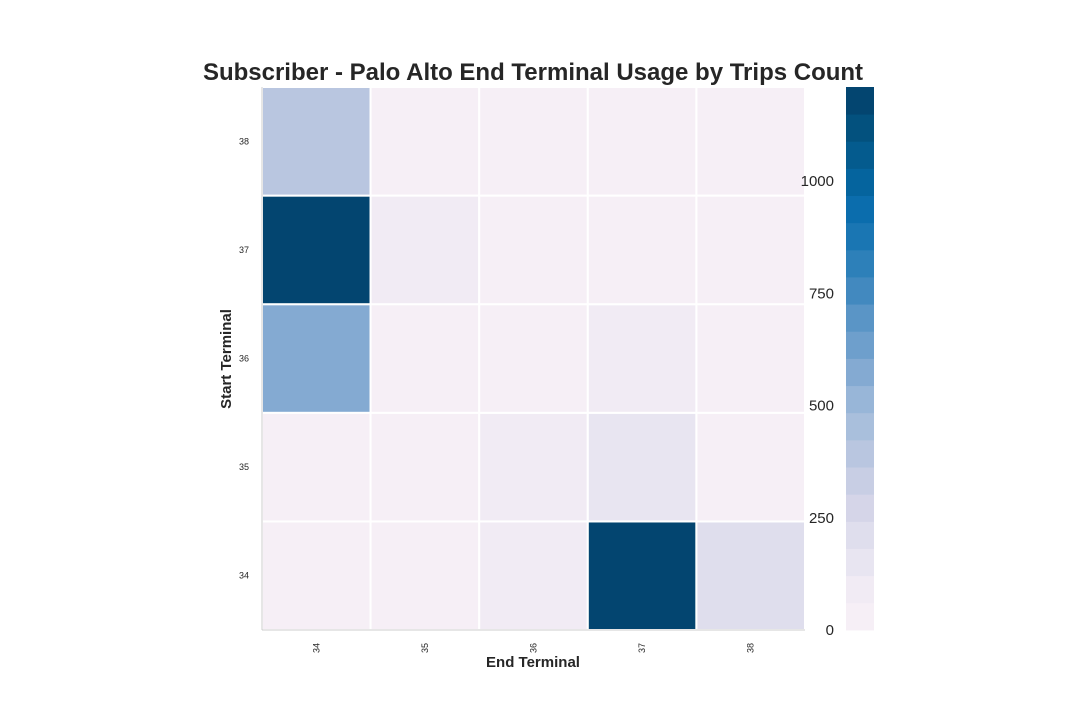 This screenshot has width=1080, height=720. I want to click on colorbar-tick-labels: 0 250 500 750 1000, so click(817, 406).